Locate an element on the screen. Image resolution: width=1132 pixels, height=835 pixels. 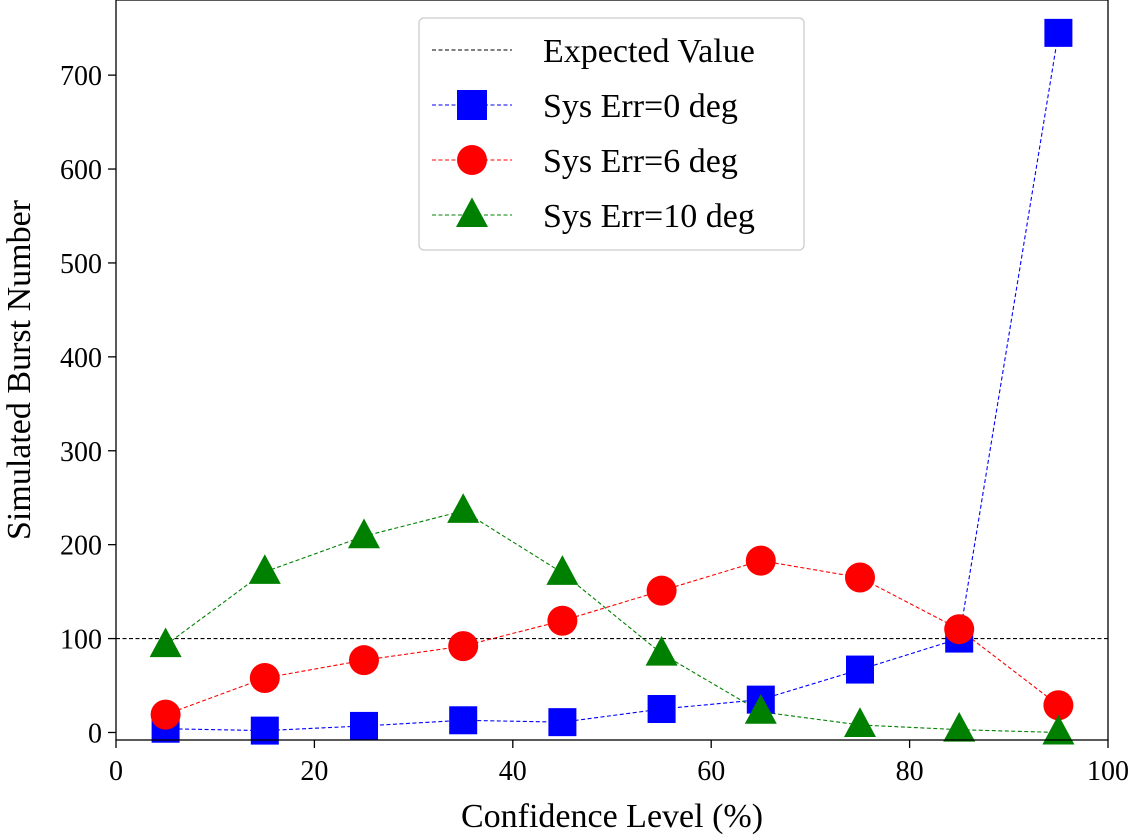
y-tick-label: 200 is located at coordinates (81, 546).